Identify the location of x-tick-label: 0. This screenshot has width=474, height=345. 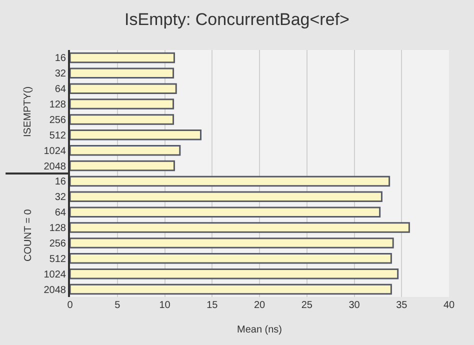
(70, 305).